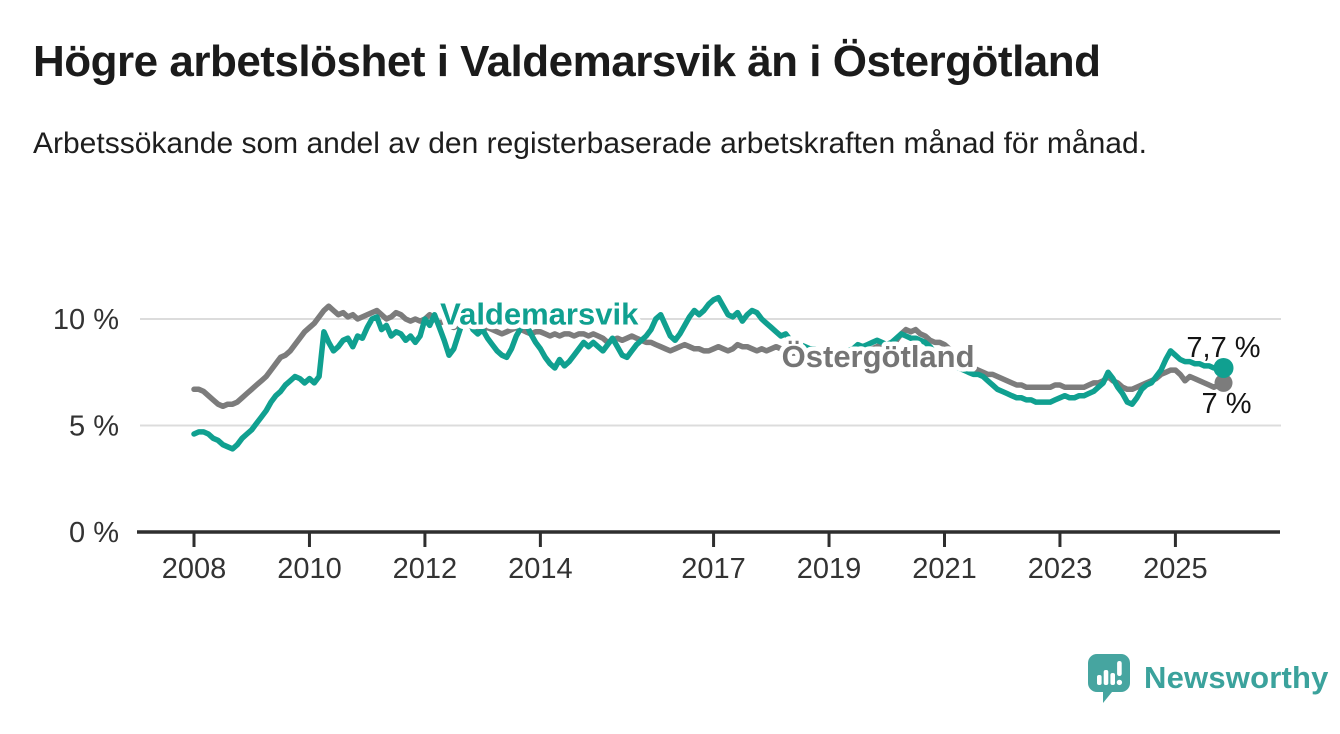  I want to click on series-line-ostergotland, so click(709, 356).